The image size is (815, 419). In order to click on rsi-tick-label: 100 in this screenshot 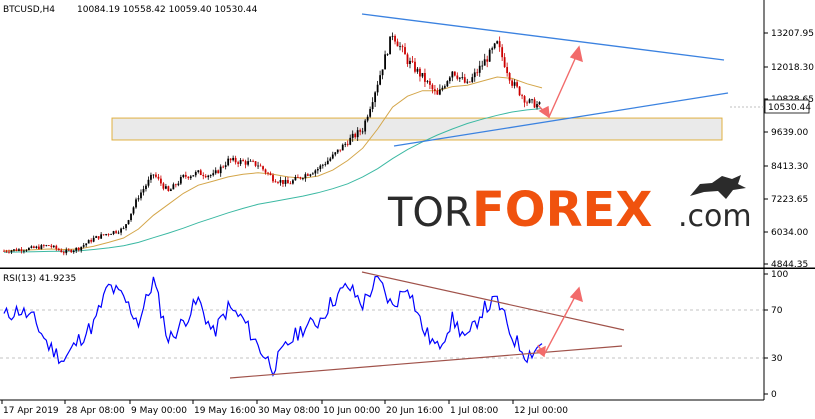, I will do `click(779, 275)`.